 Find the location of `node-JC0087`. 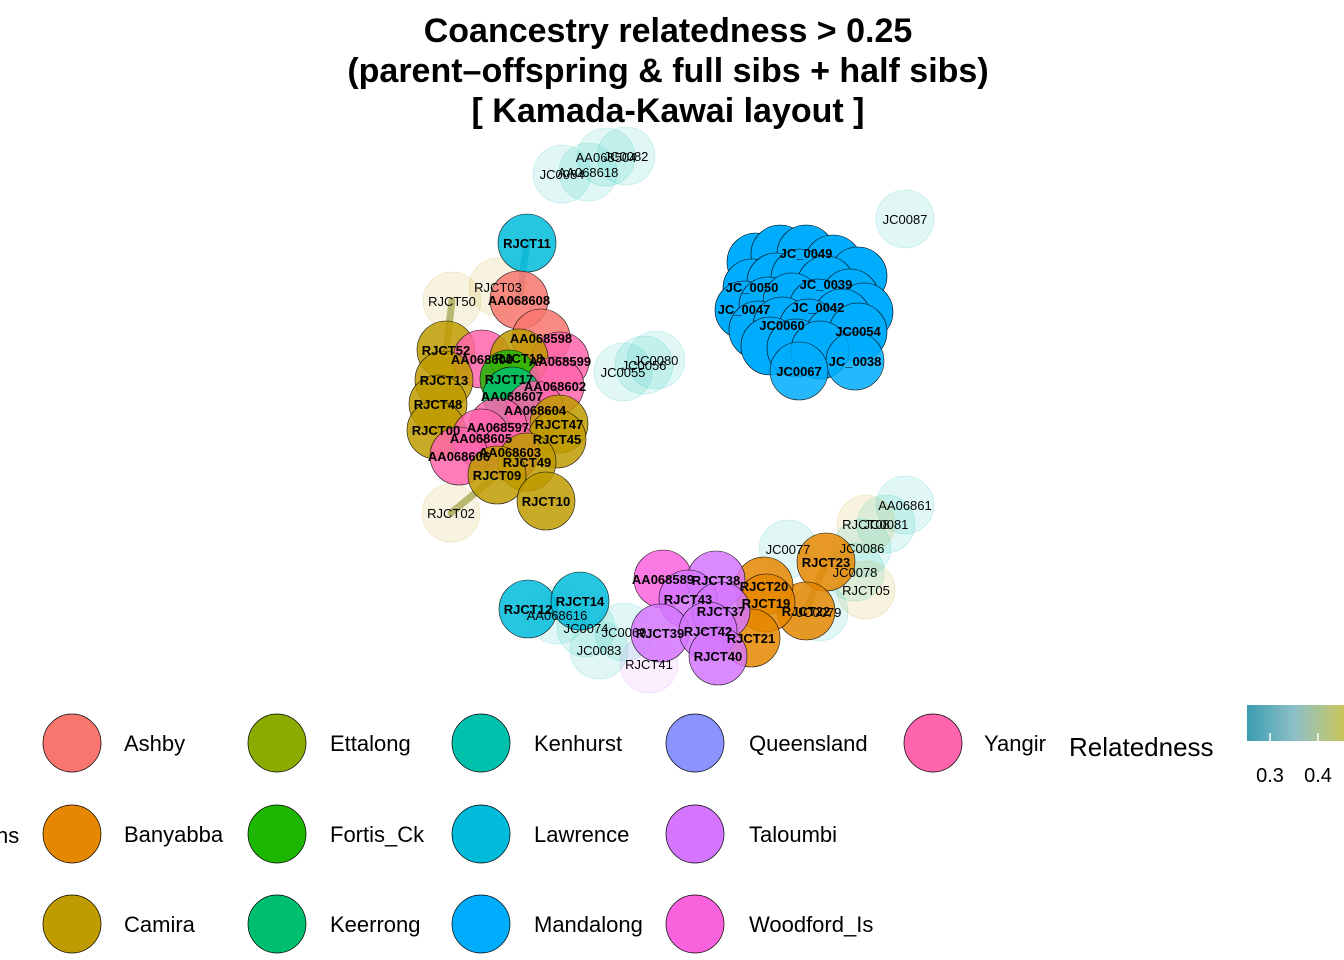

node-JC0087 is located at coordinates (905, 219).